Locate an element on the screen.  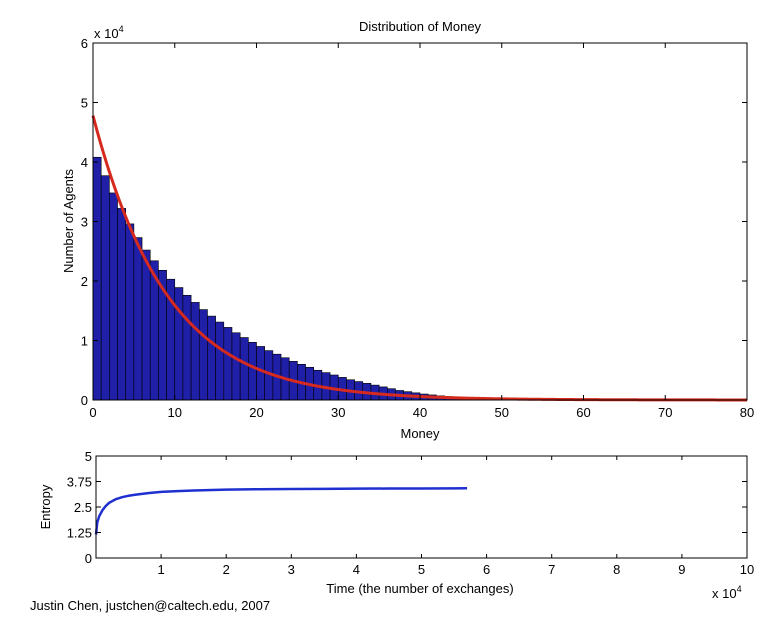
entropy-line is located at coordinates (281, 510).